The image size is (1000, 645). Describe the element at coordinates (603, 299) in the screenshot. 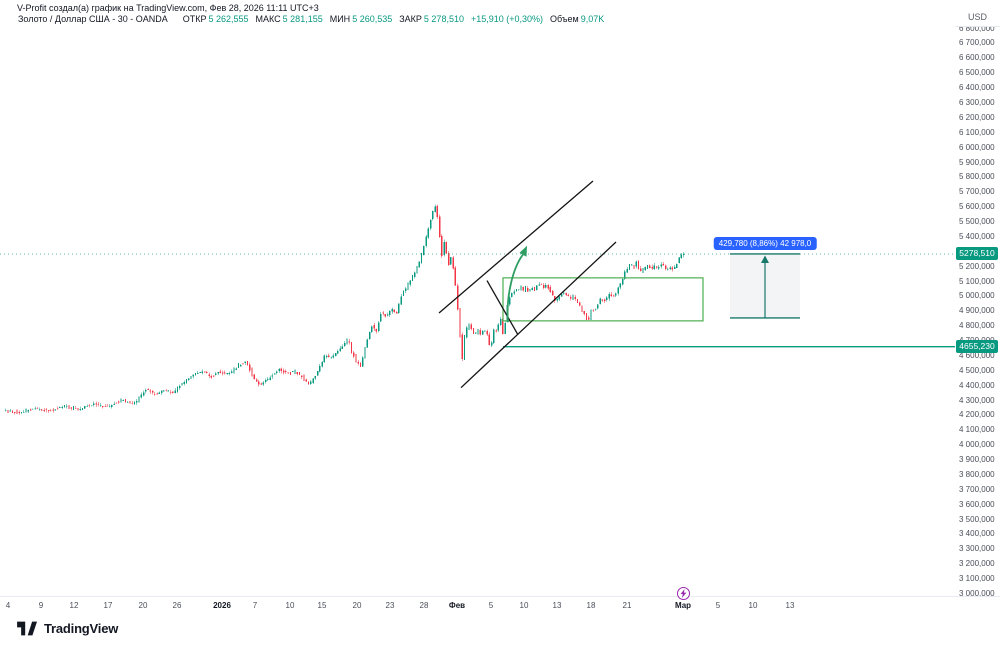

I see `rectangle-drawing` at that location.